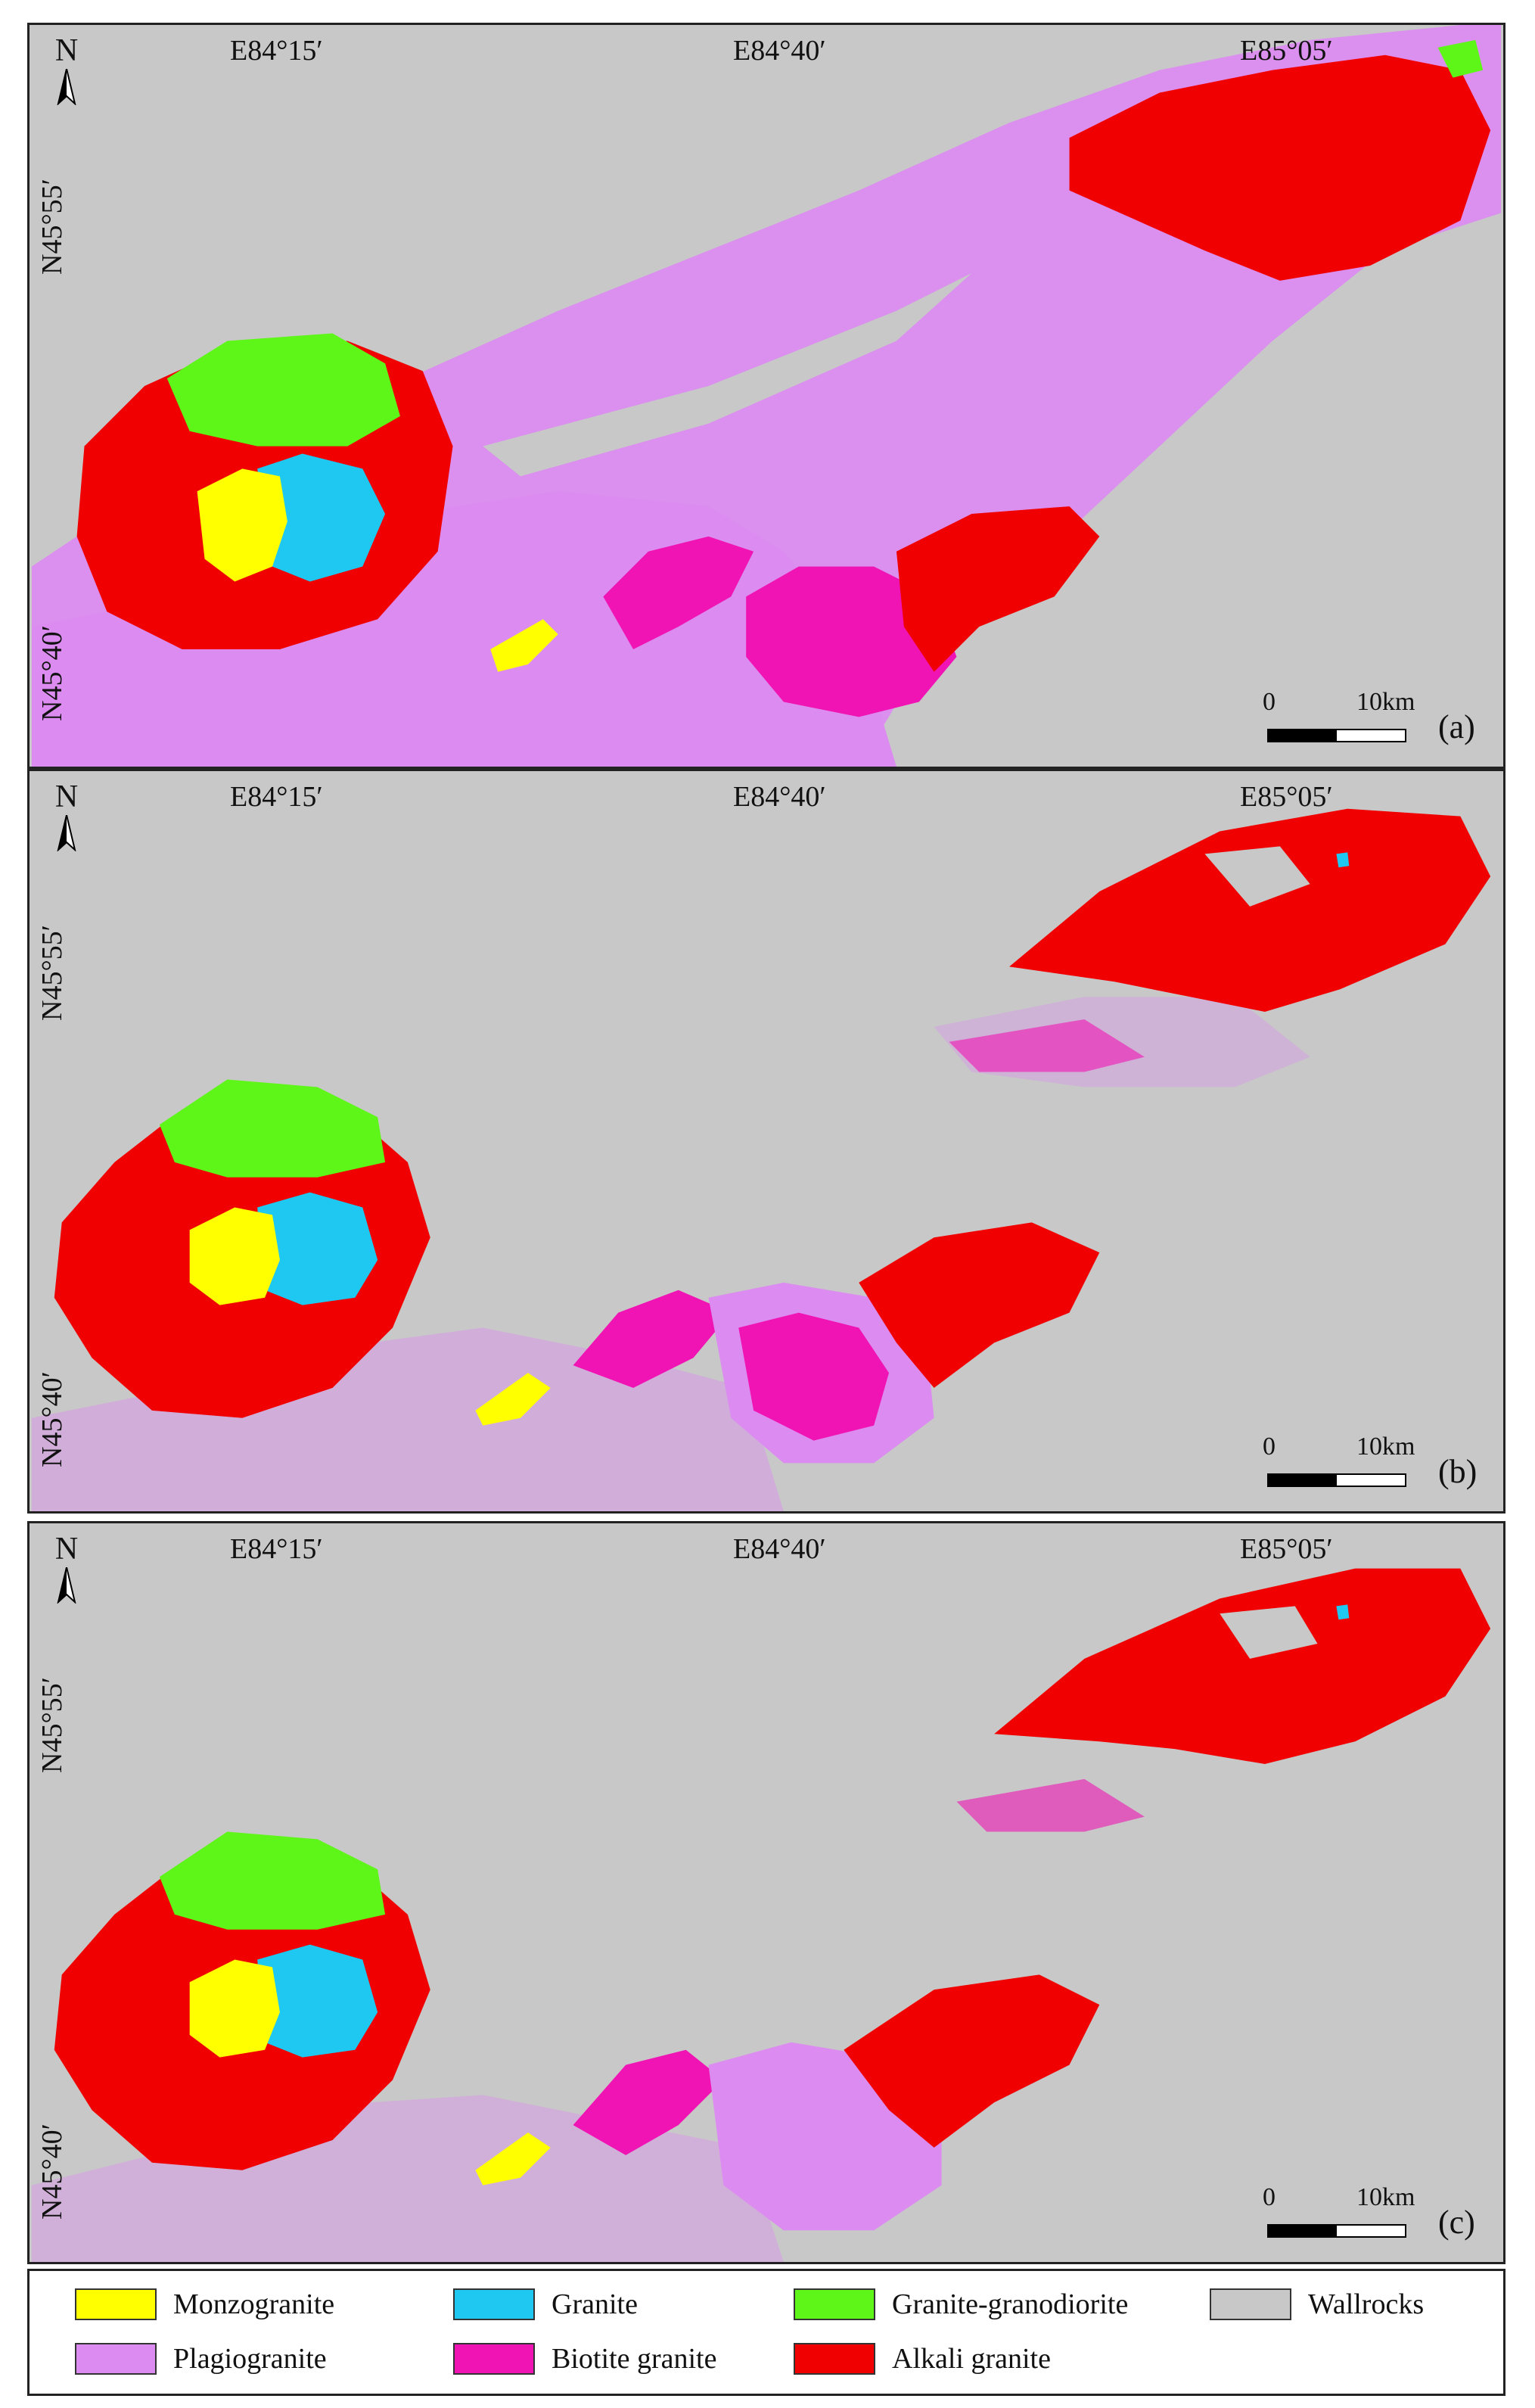  Describe the element at coordinates (254, 2304) in the screenshot. I see `legend-label: Monzogranite` at that location.